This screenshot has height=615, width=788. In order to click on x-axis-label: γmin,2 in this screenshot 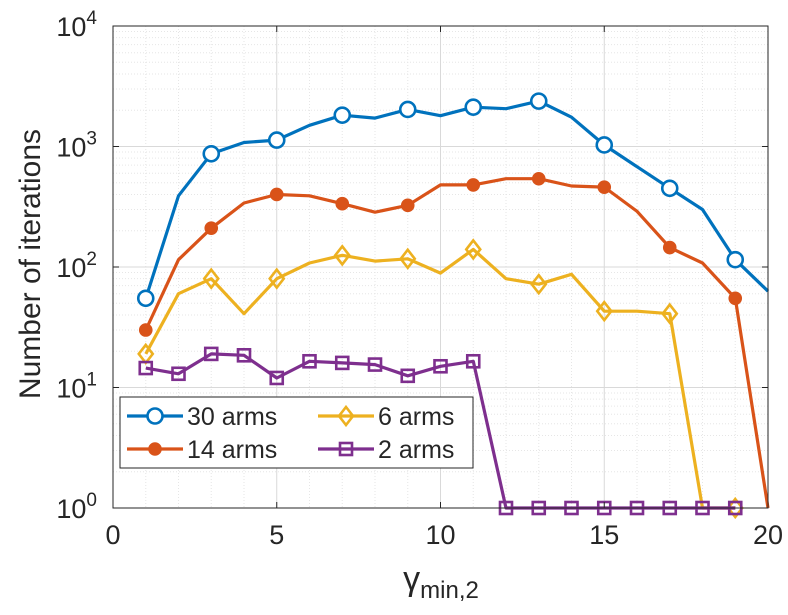, I will do `click(441, 582)`.